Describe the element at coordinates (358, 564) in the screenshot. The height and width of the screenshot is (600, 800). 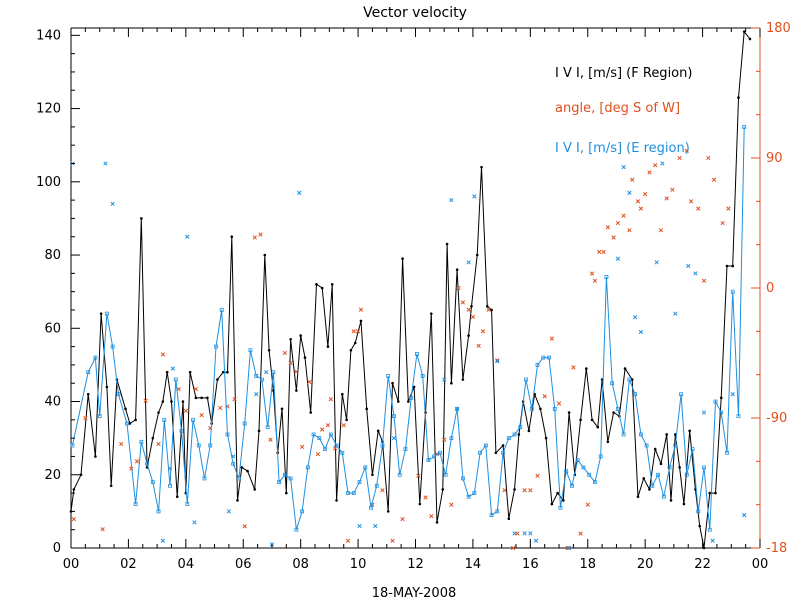
I see `x-tick-label: 10` at that location.